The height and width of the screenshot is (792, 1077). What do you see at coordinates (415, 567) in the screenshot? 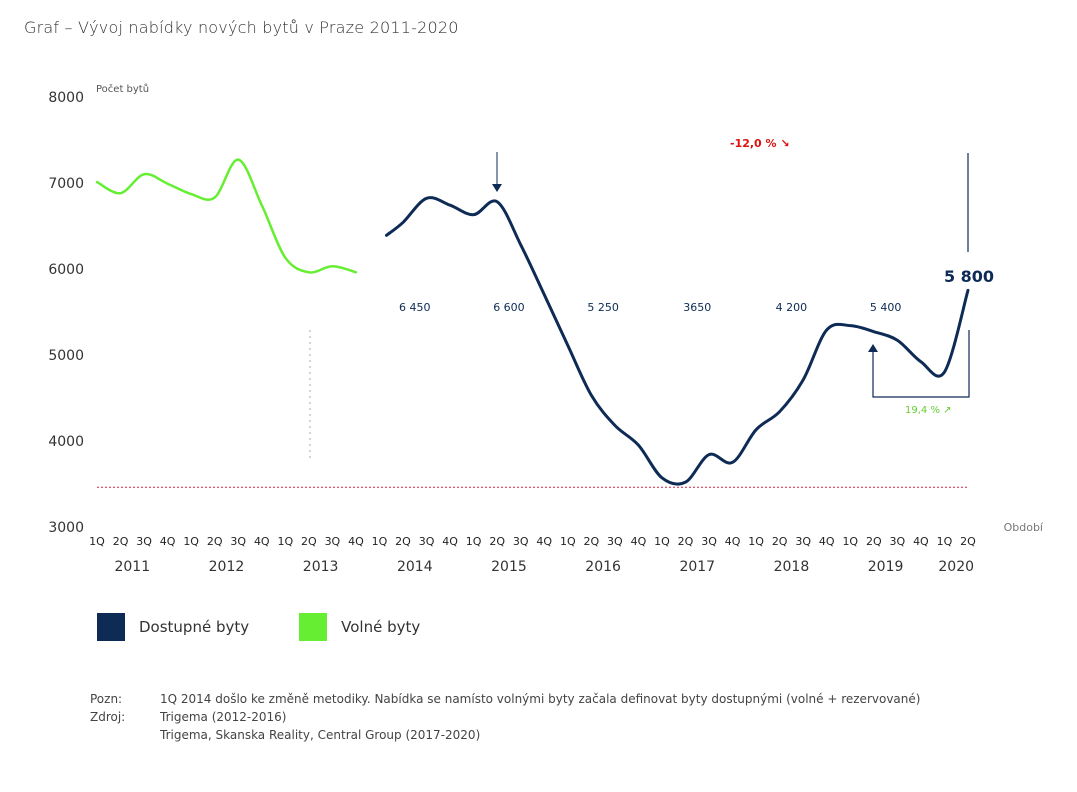
I see `x-year-label: 2014` at bounding box center [415, 567].